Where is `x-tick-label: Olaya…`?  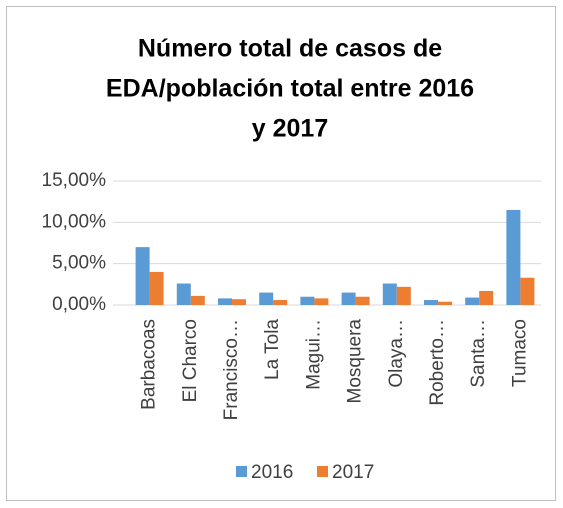
x-tick-label: Olaya… is located at coordinates (396, 353).